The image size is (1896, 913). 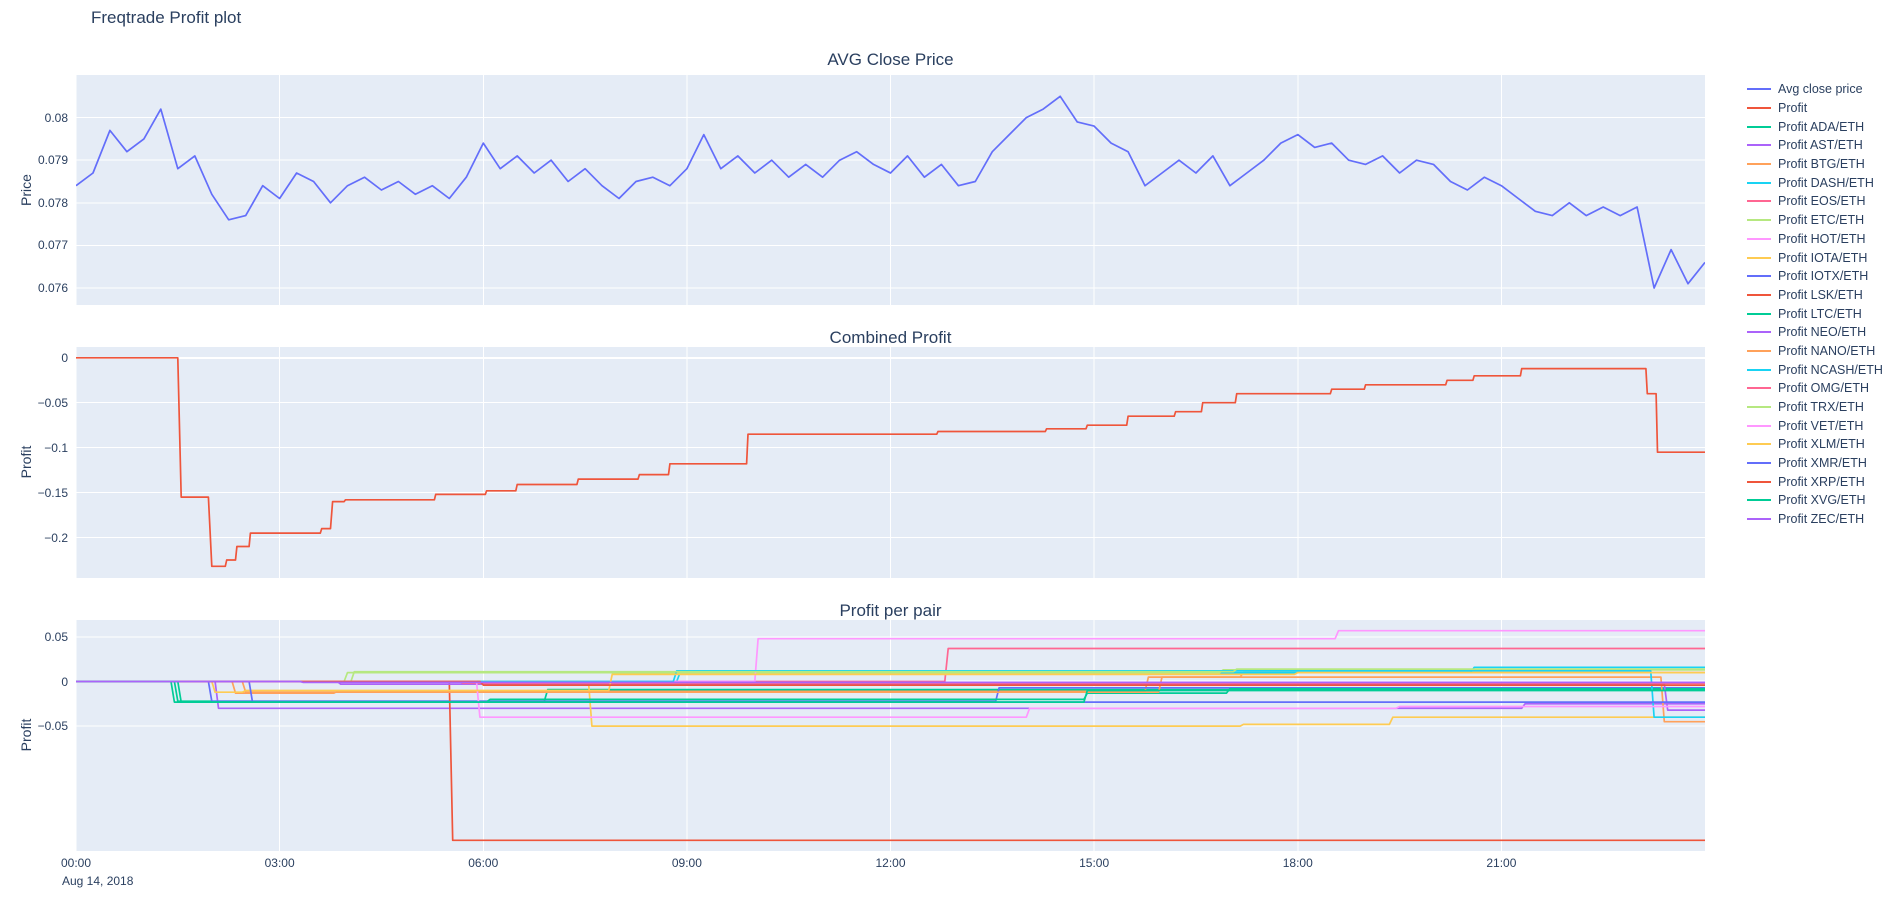 I want to click on subplot-title-avg-close-price: AVG Close Price, so click(x=890, y=59).